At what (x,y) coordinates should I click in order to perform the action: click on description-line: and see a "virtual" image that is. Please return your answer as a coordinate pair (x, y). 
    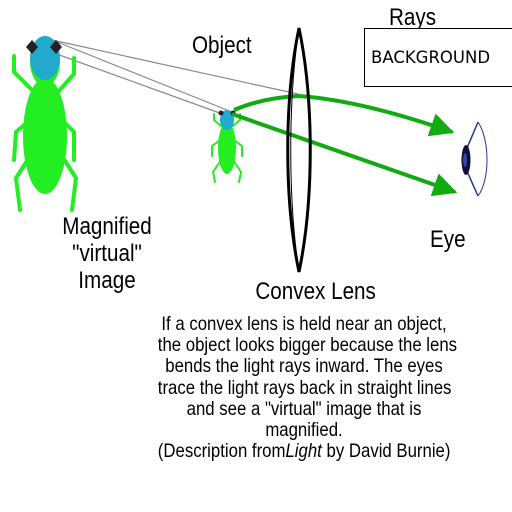
    Looking at the image, I should click on (304, 408).